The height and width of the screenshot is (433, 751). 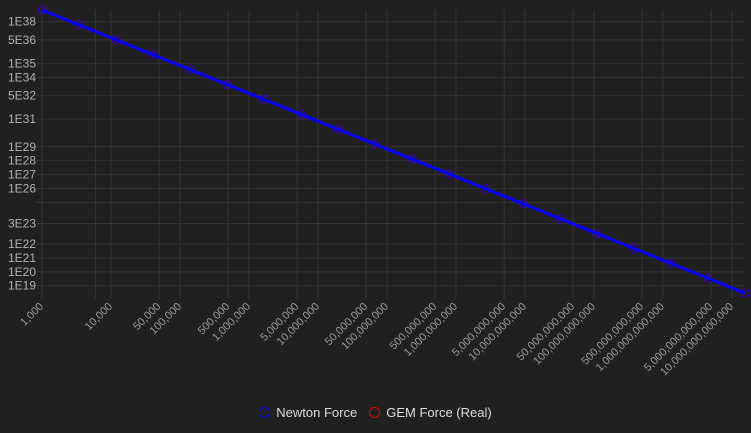 What do you see at coordinates (99, 317) in the screenshot?
I see `x-tick-label: 10,000` at bounding box center [99, 317].